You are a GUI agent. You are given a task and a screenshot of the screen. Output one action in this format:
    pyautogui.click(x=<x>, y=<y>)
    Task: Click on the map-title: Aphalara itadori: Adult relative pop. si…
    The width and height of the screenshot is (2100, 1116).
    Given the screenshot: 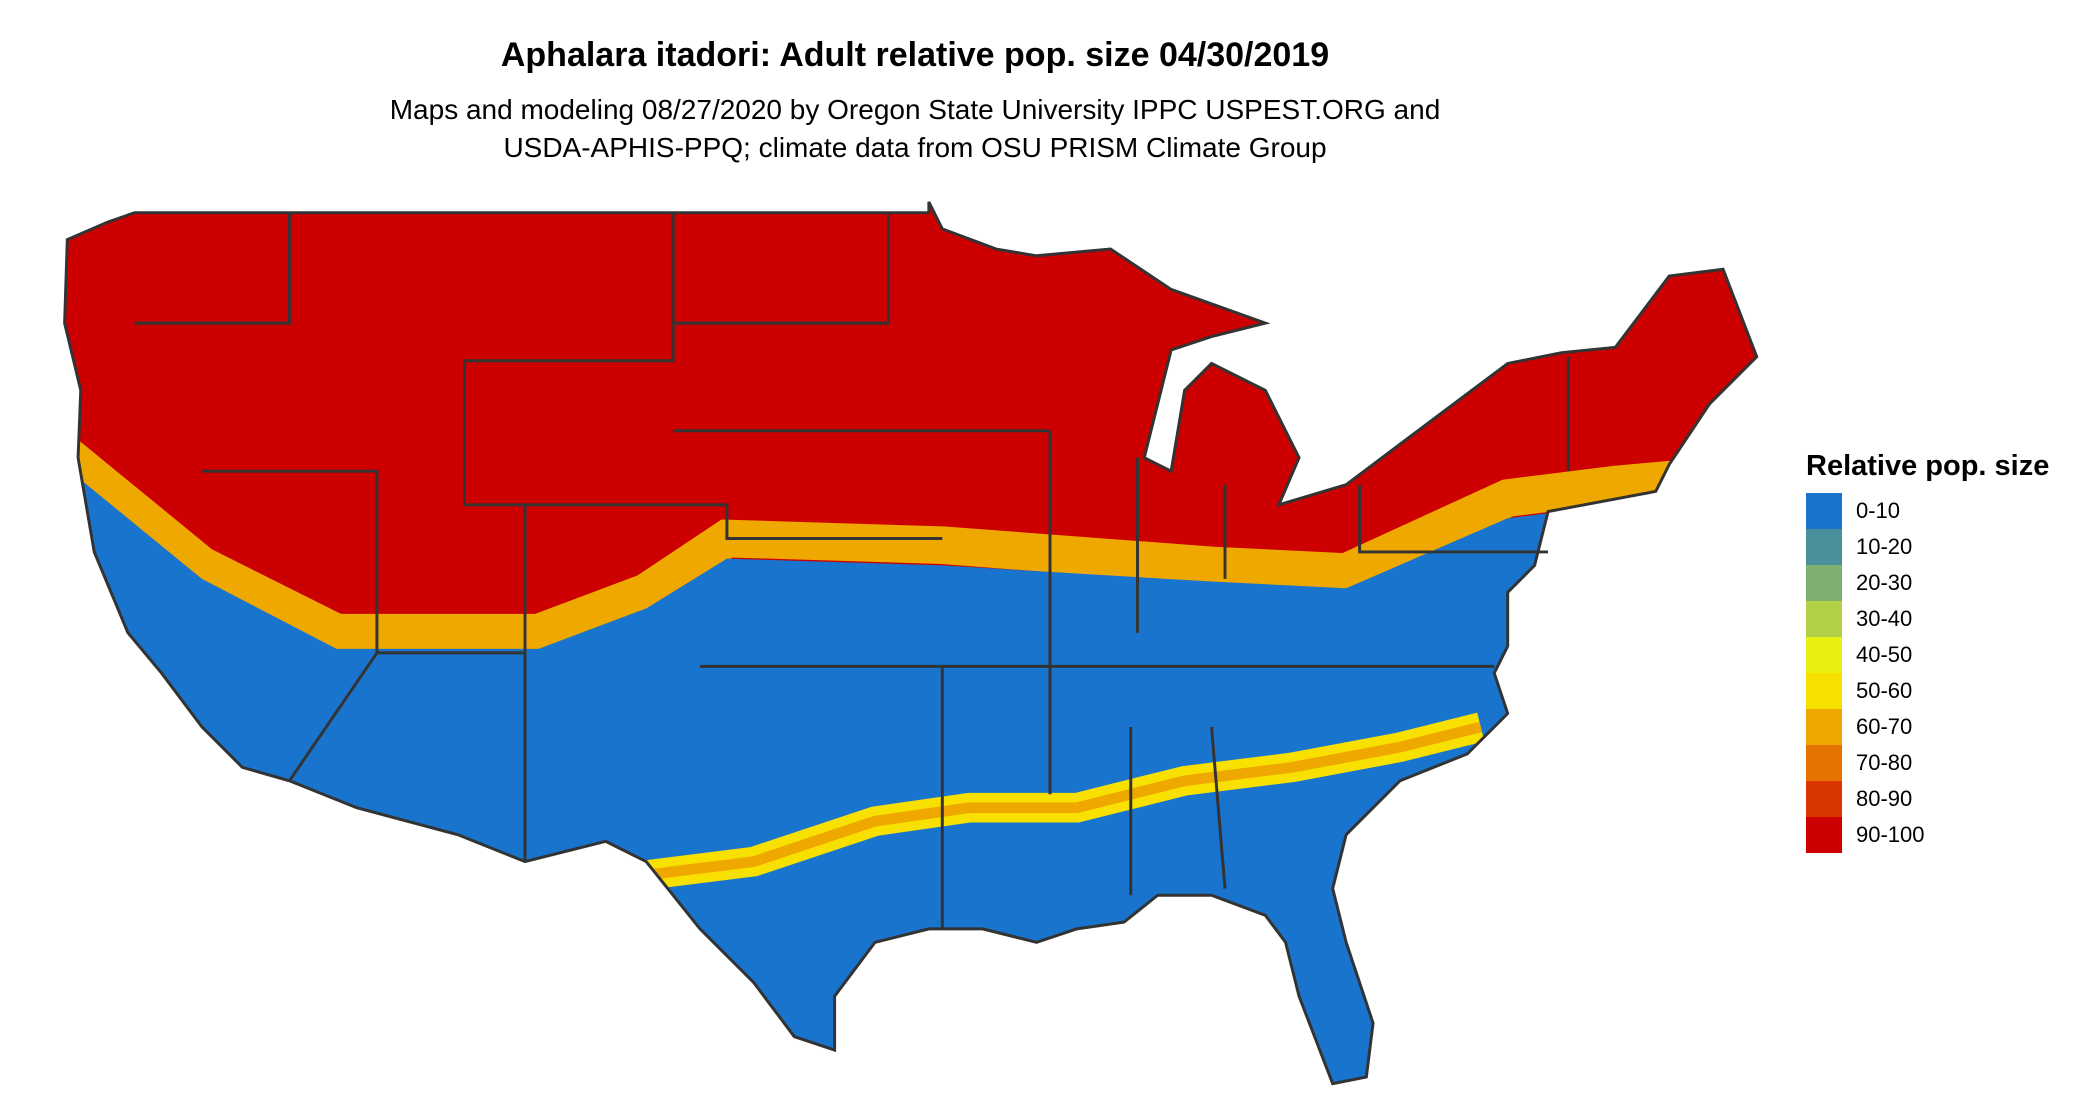 What is the action you would take?
    pyautogui.click(x=915, y=55)
    